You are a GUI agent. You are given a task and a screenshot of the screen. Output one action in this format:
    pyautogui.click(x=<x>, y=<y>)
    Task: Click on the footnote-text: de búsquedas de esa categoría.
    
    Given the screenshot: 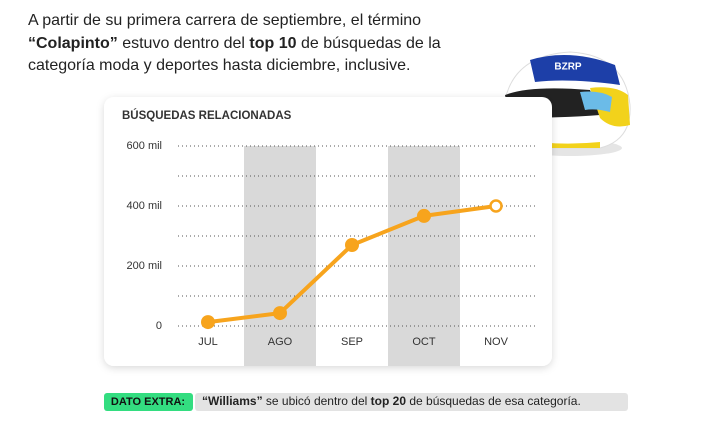 What is the action you would take?
    pyautogui.click(x=493, y=401)
    